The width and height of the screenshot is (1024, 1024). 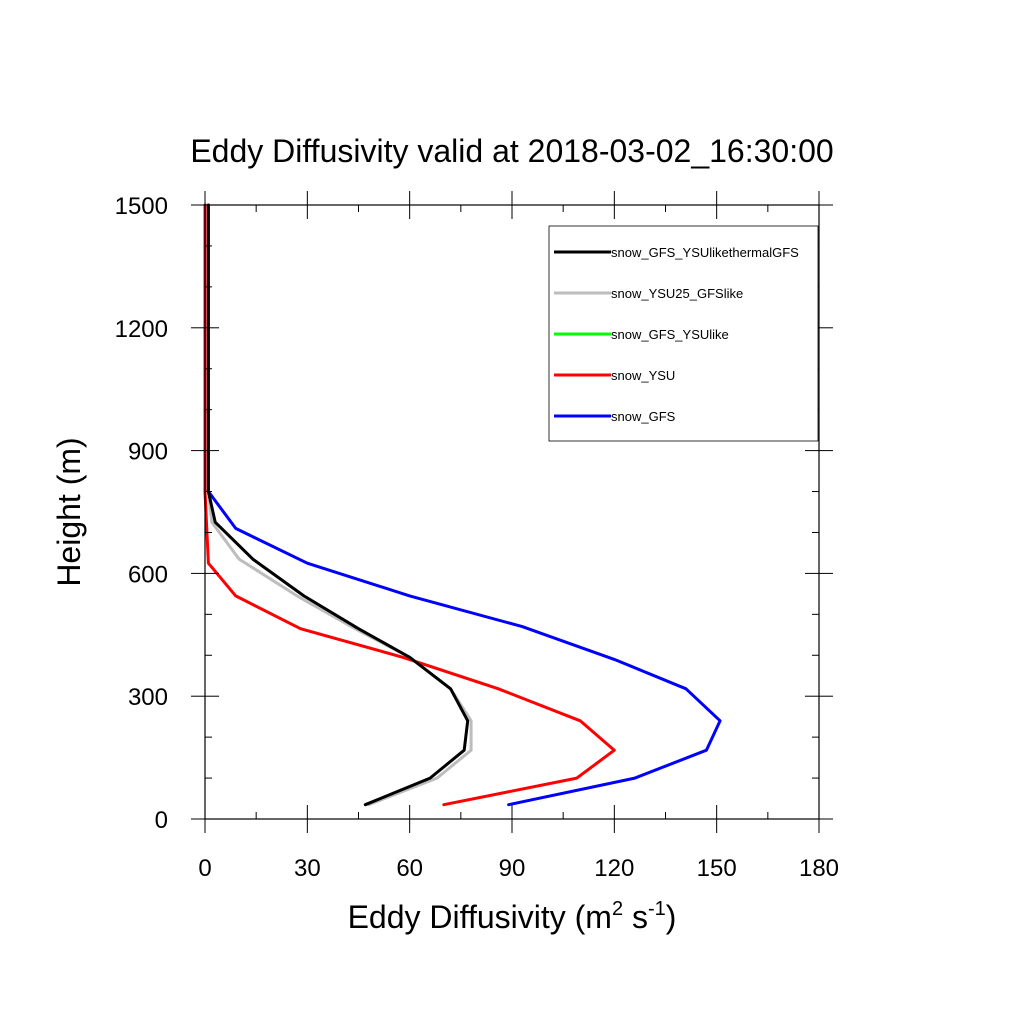 I want to click on legend-item-snow-gfs: snow_GFS, so click(x=615, y=416).